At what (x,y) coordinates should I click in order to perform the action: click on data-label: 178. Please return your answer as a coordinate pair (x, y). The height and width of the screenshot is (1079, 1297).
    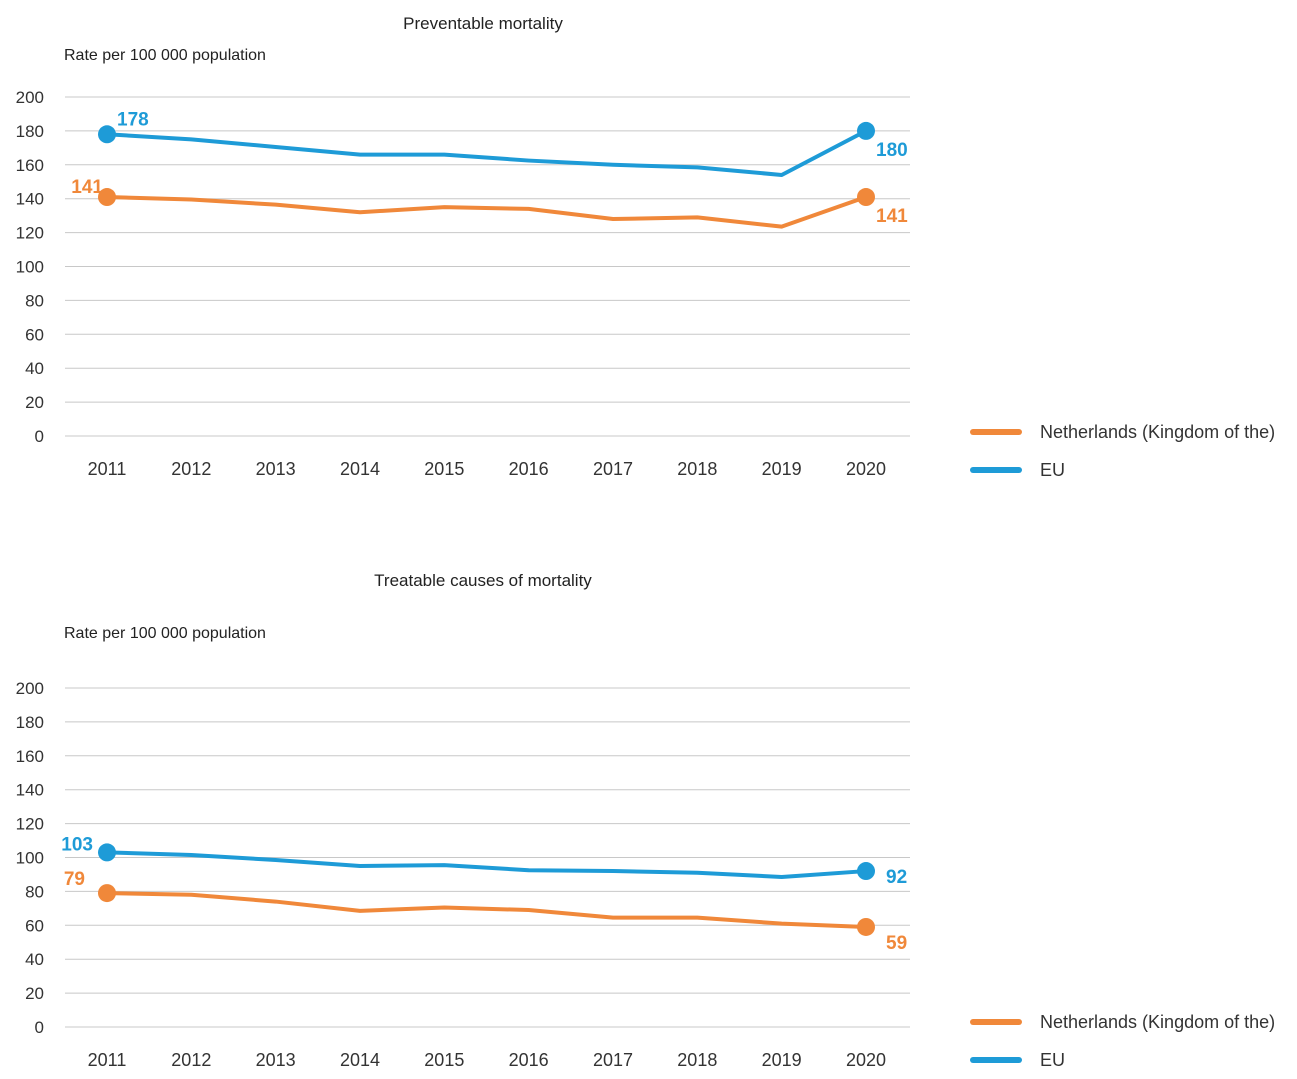
    Looking at the image, I should click on (133, 119).